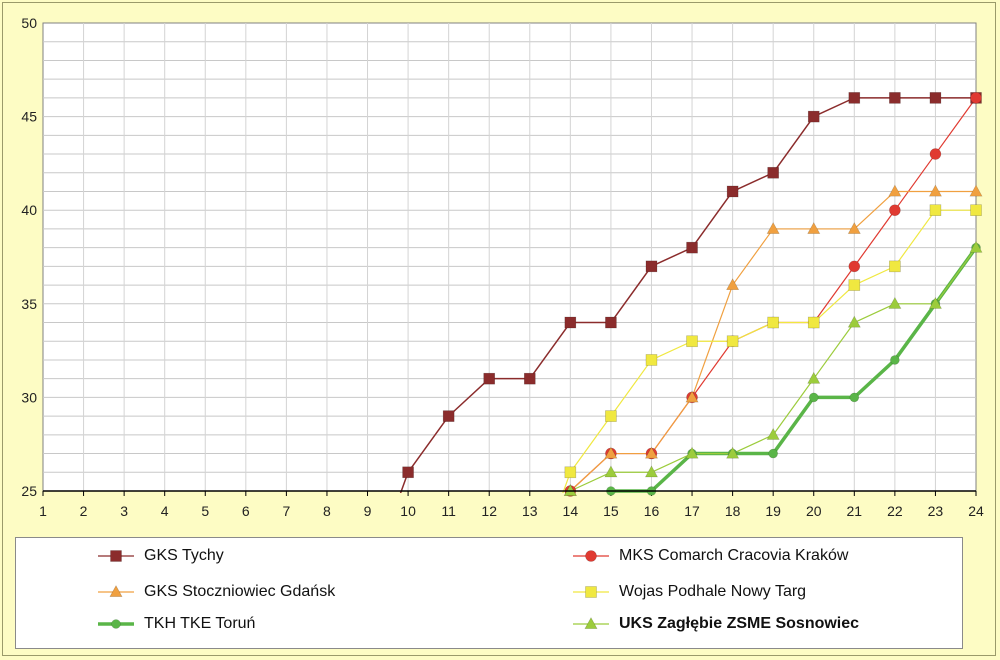 The width and height of the screenshot is (1000, 660). I want to click on legend-item-uks-zaglebie: UKS Zagłębie ZSME Sosnowiec, so click(715, 624).